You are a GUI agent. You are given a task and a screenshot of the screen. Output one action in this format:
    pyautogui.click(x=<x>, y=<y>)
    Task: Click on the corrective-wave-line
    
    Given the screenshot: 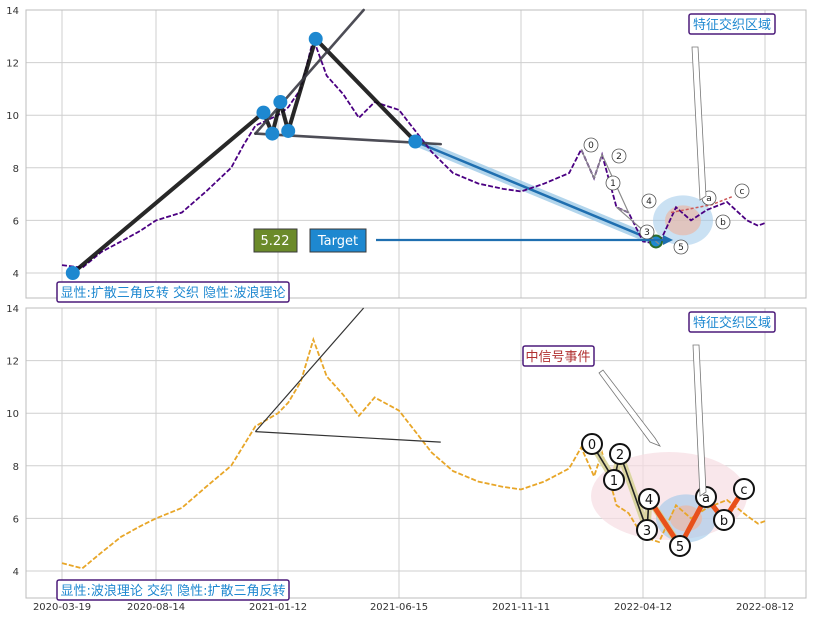 What is the action you would take?
    pyautogui.click(x=712, y=517)
    